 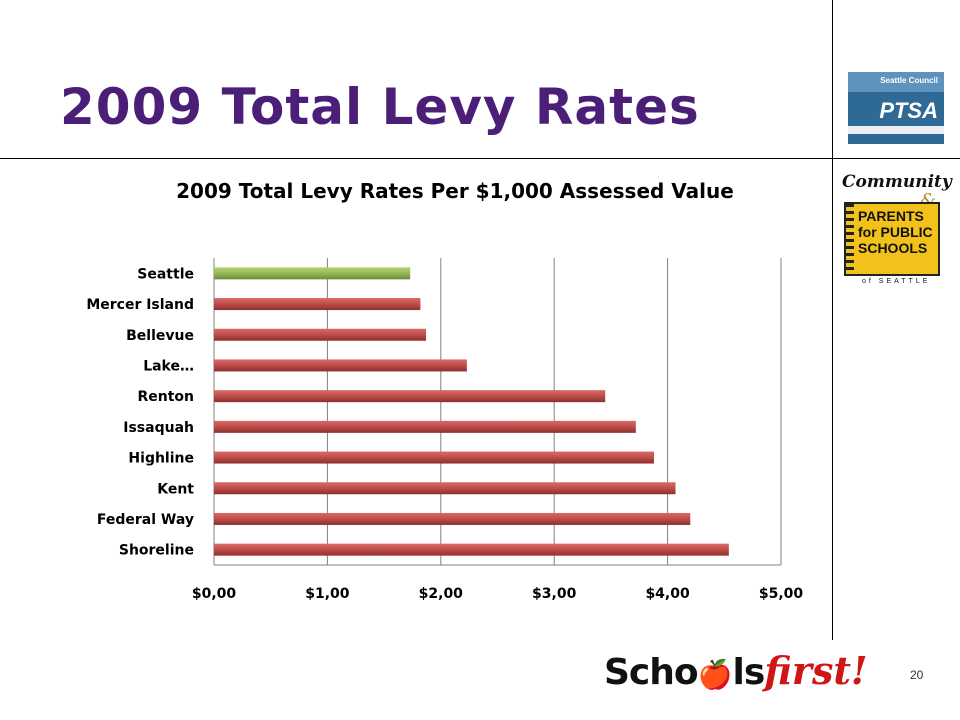 I want to click on category-label: Bellevue, so click(x=160, y=336).